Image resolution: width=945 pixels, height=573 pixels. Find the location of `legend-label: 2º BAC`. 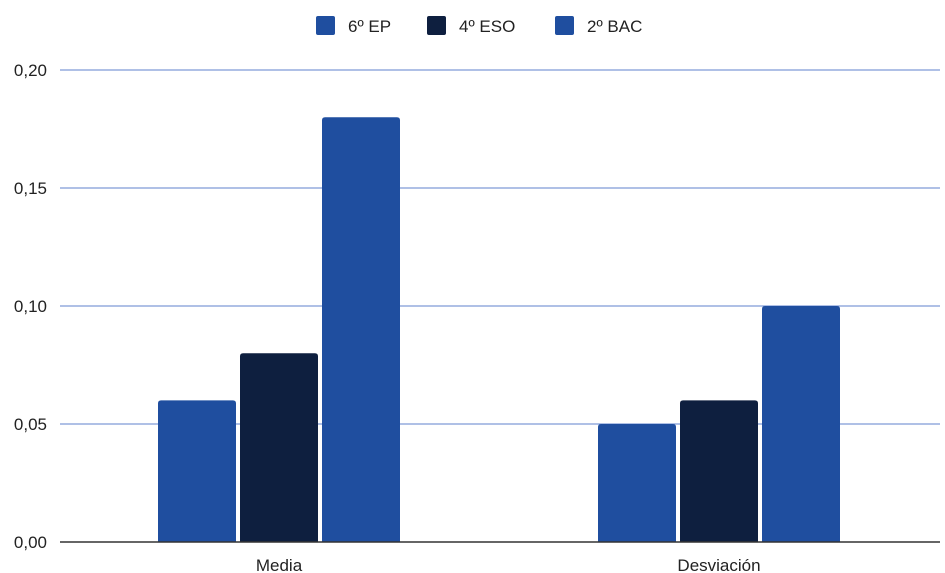

legend-label: 2º BAC is located at coordinates (614, 26).